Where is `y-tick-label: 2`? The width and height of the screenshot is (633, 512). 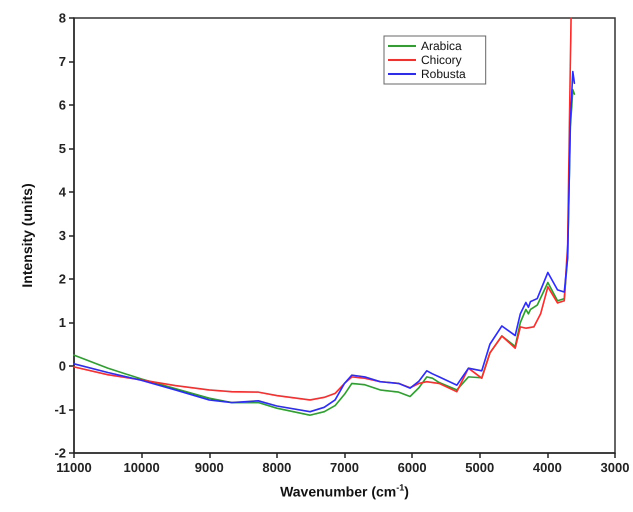
y-tick-label: 2 is located at coordinates (62, 279).